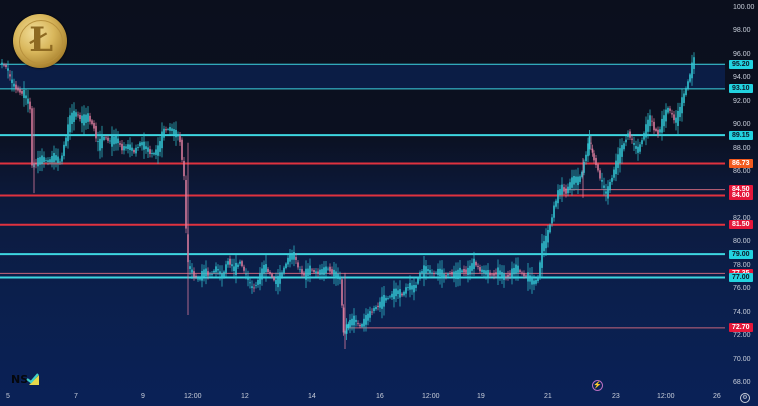 This screenshot has width=758, height=406. I want to click on price-level-tag: 89.15, so click(741, 135).